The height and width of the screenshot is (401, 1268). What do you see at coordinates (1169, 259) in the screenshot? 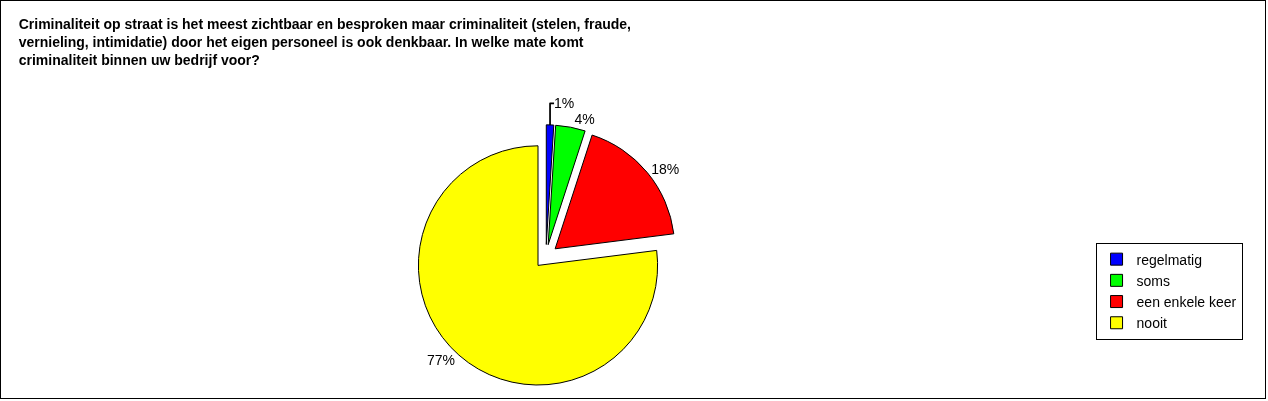
I see `legend-label: regelmatig` at bounding box center [1169, 259].